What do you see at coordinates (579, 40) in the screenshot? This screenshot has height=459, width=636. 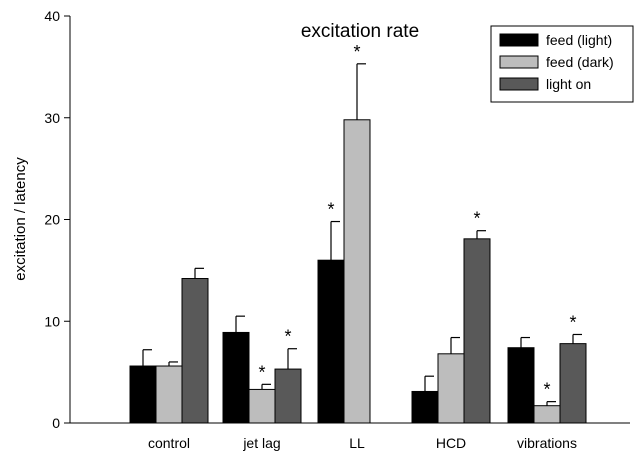 I see `legend-label: feed (light)` at bounding box center [579, 40].